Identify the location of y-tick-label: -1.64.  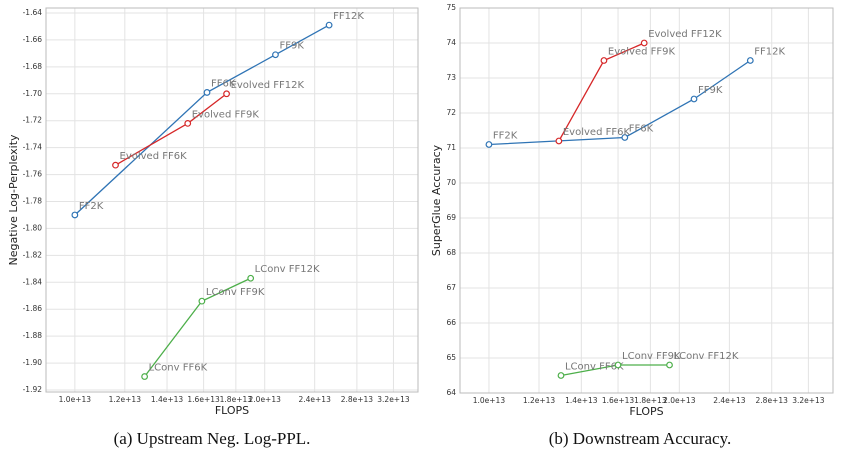
(33, 12).